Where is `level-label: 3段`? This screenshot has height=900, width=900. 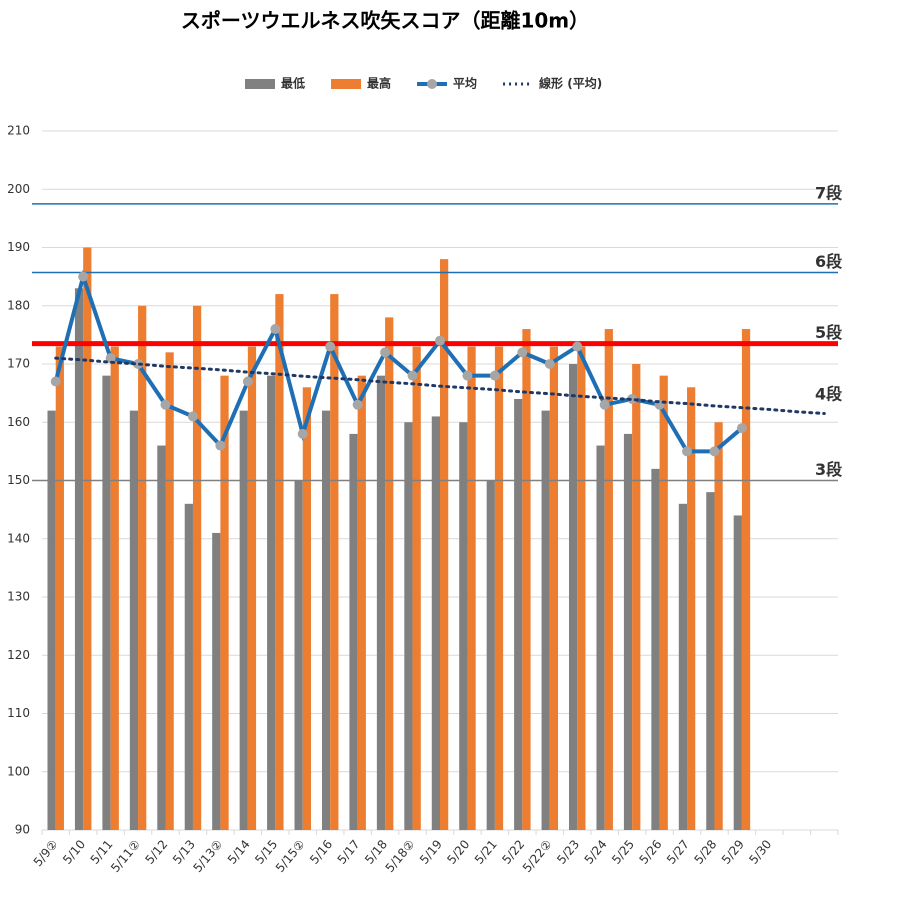 level-label: 3段 is located at coordinates (829, 469).